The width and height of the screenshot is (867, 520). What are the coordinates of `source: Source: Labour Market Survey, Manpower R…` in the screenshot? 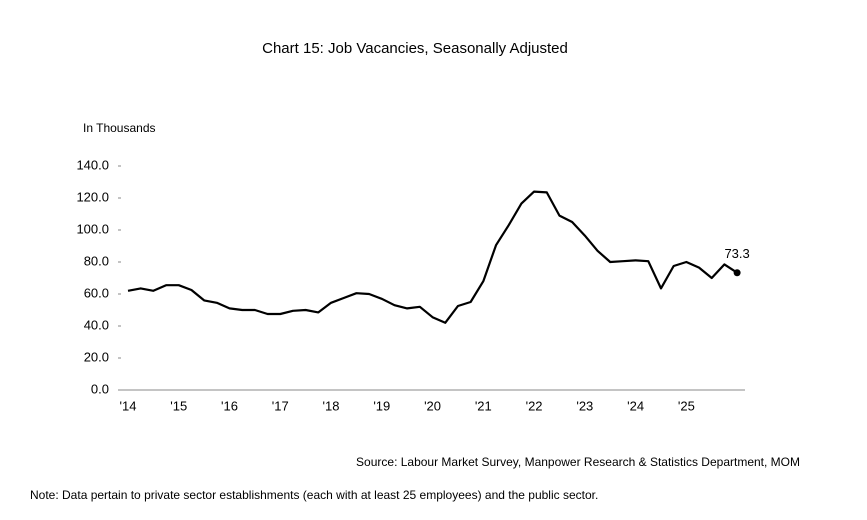 It's located at (578, 462).